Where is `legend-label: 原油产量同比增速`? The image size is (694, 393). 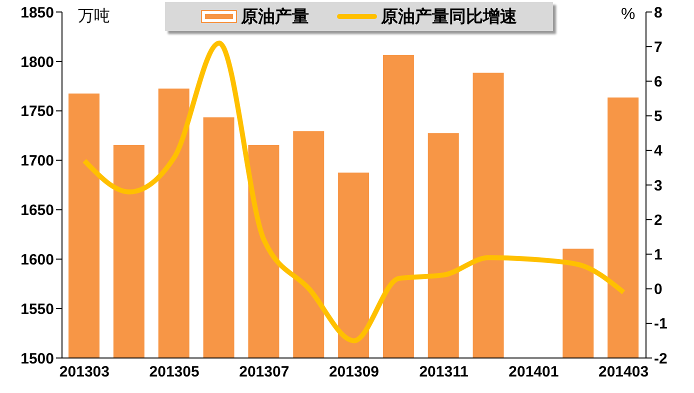
legend-label: 原油产量同比增速 is located at coordinates (448, 17).